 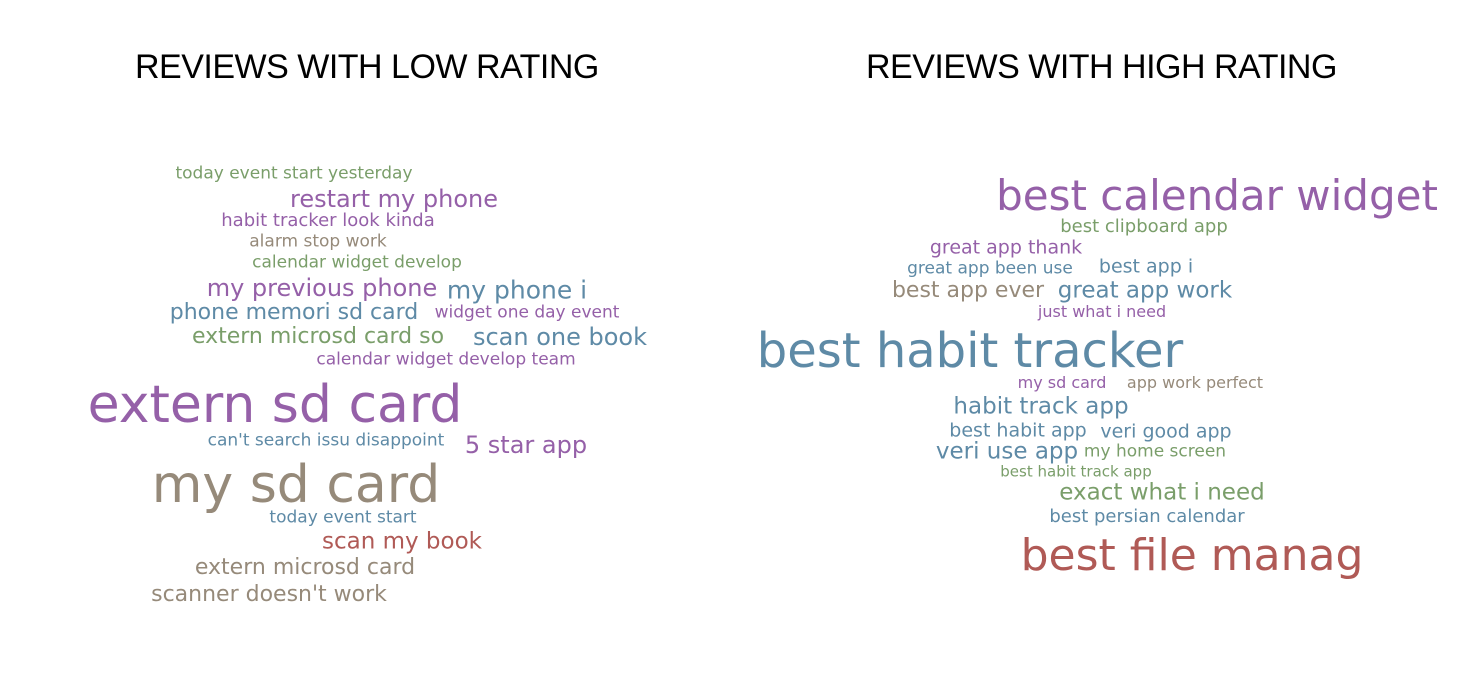 I want to click on cloud-word: app work perfect, so click(x=1195, y=382).